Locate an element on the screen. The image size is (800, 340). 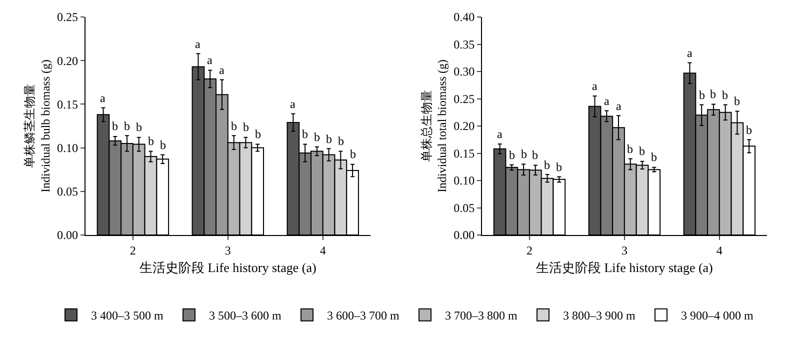
legend-label: 3 500–3 600 m is located at coordinates (245, 315).